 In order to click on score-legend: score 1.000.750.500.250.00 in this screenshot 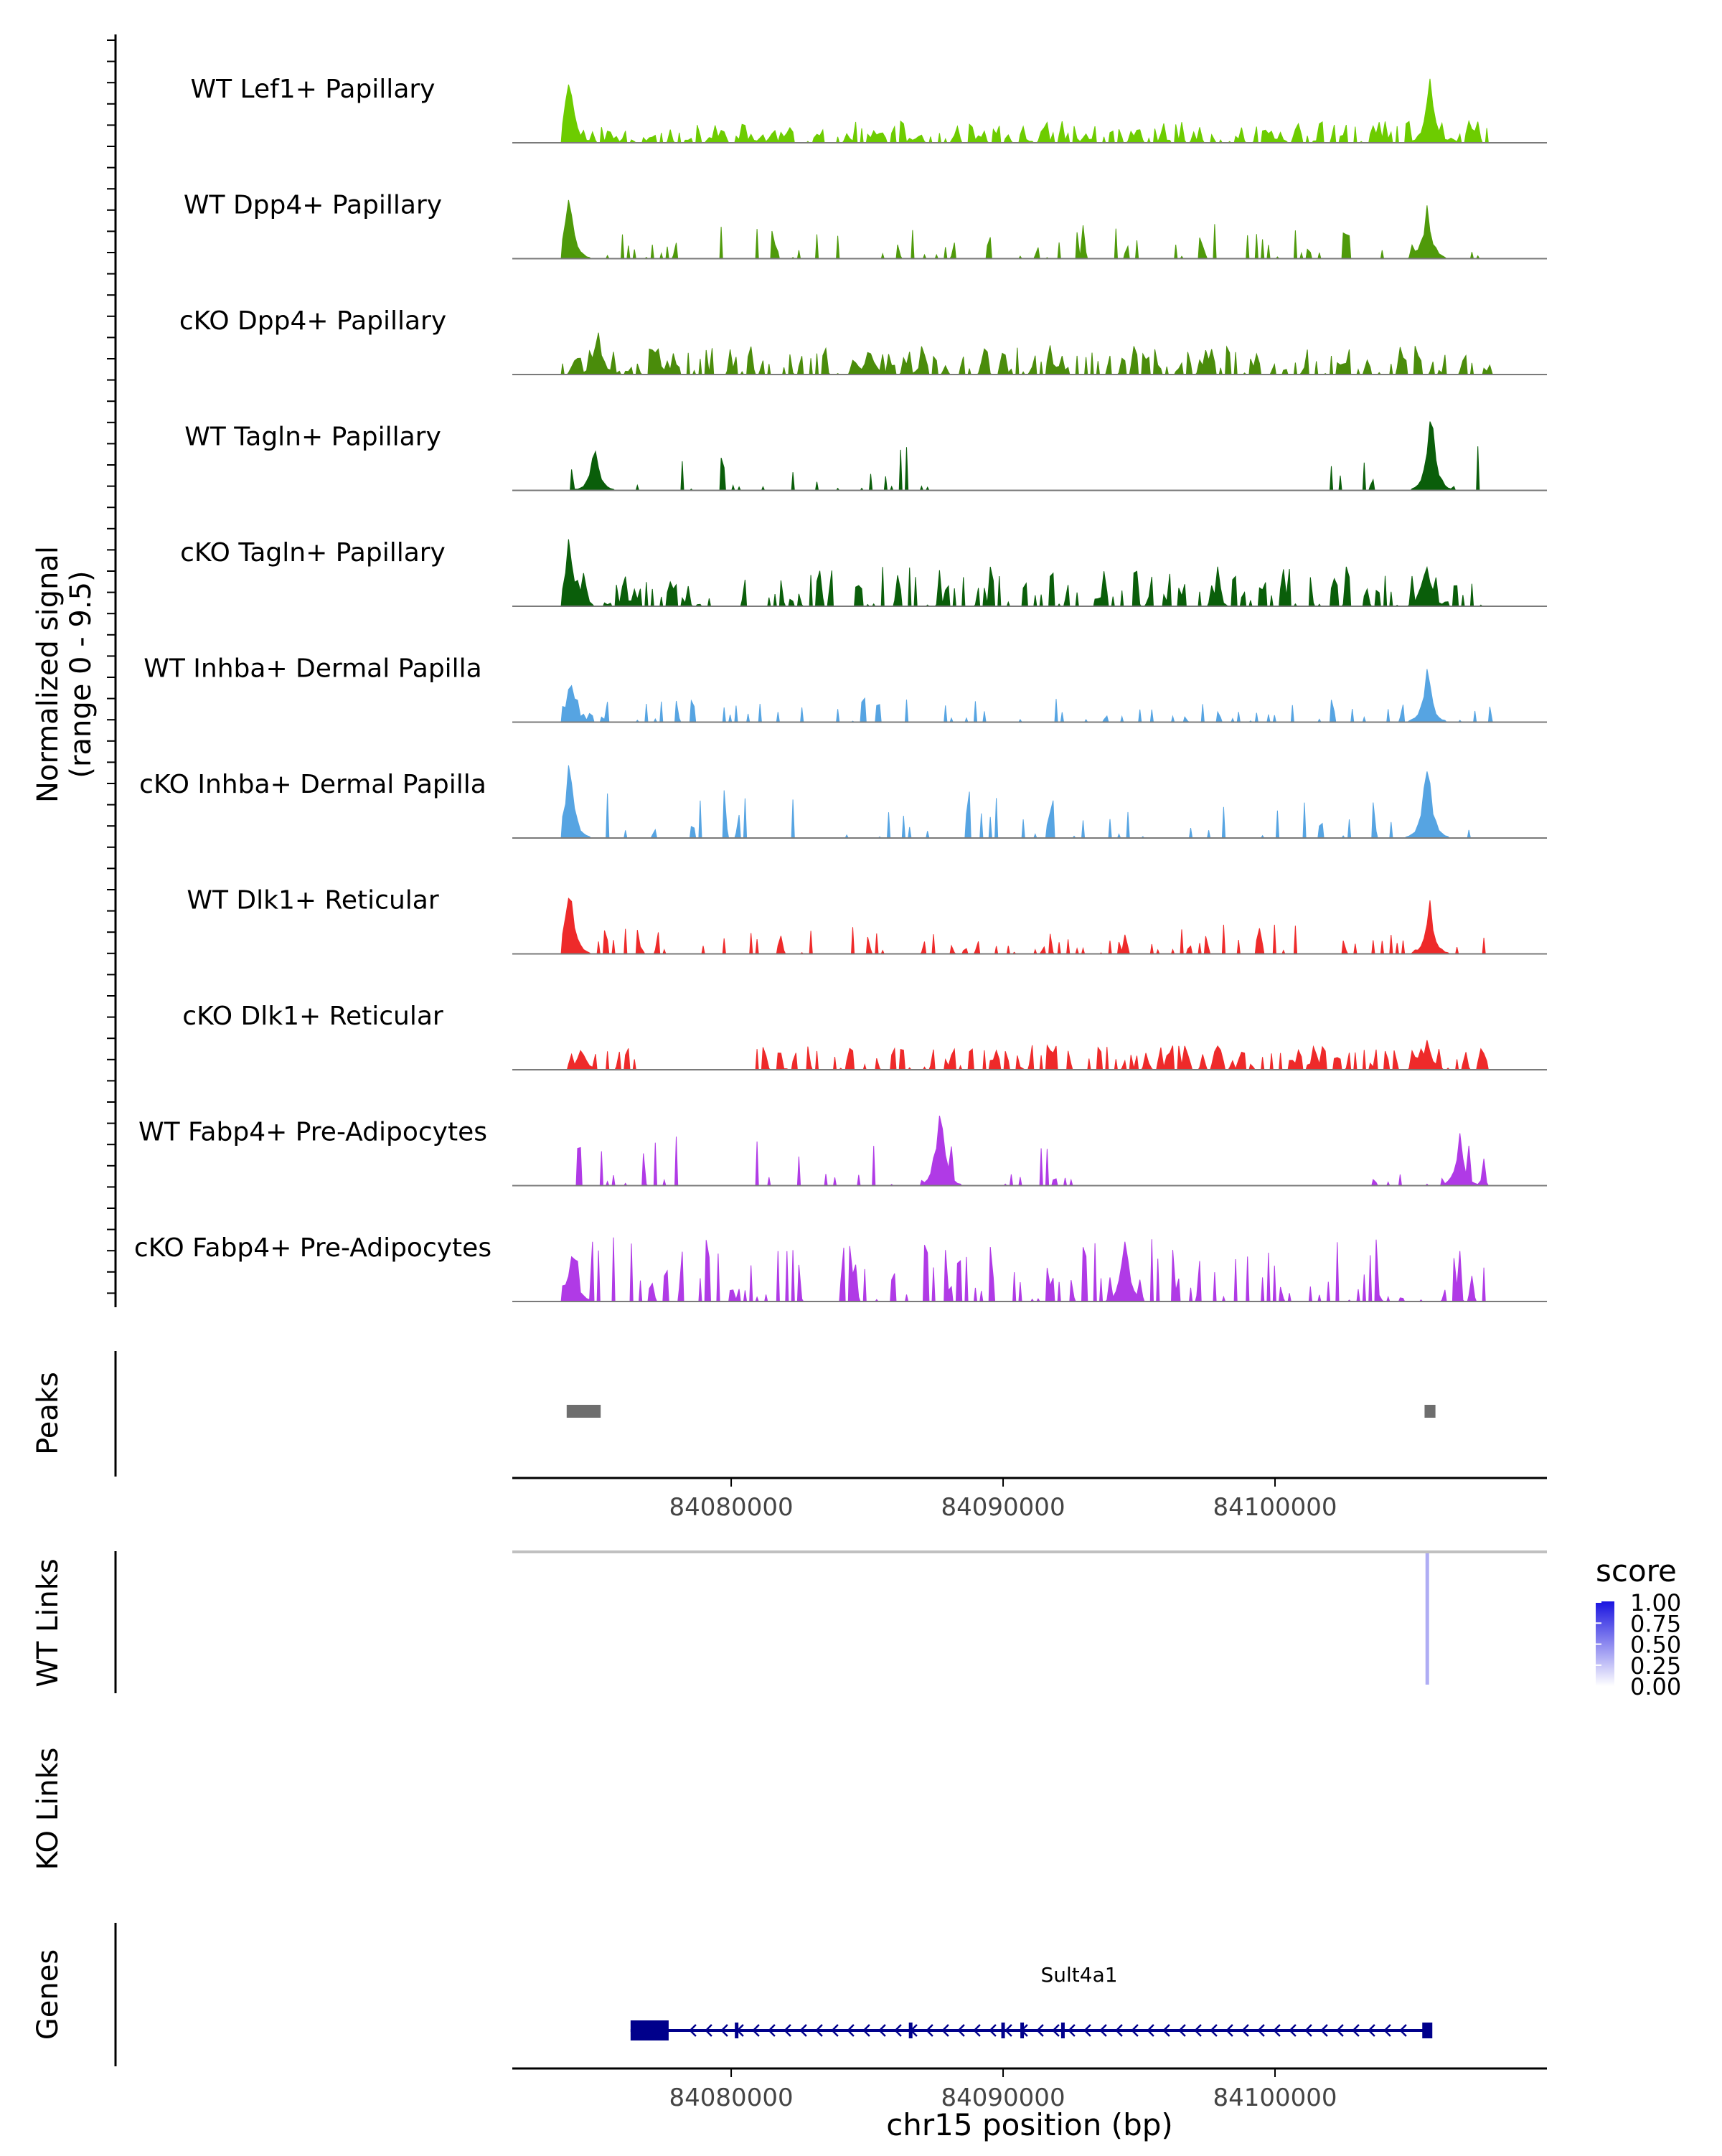, I will do `click(1638, 1627)`.